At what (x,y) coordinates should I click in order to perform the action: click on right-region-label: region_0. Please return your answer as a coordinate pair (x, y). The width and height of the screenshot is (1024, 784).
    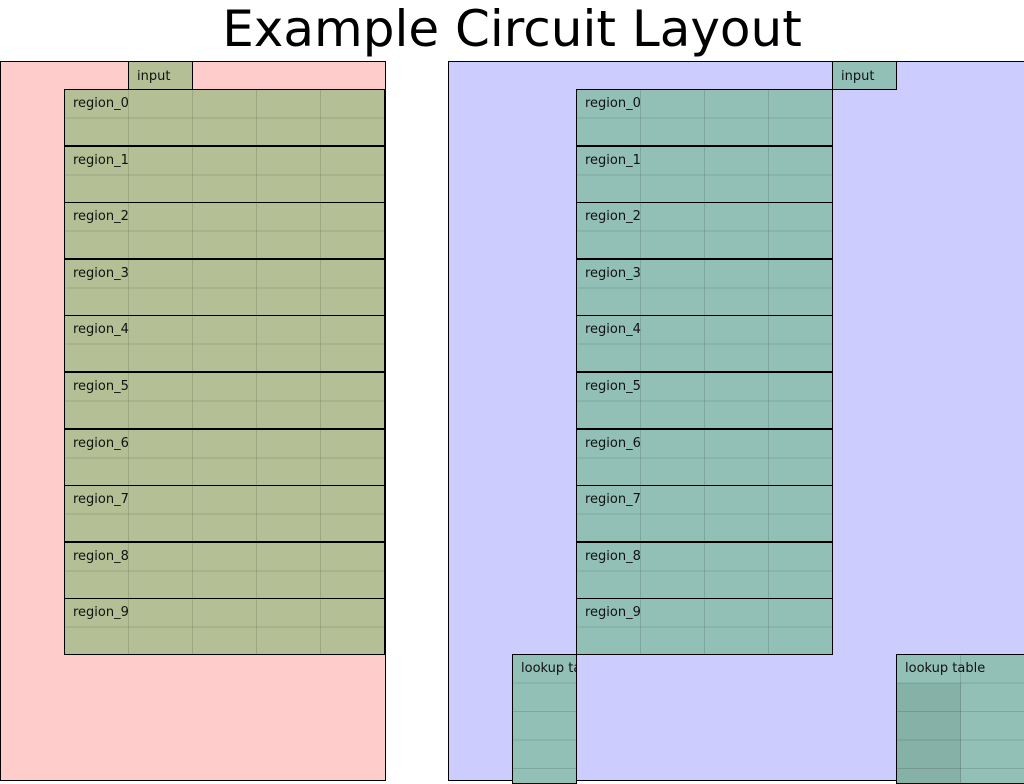
    Looking at the image, I should click on (613, 103).